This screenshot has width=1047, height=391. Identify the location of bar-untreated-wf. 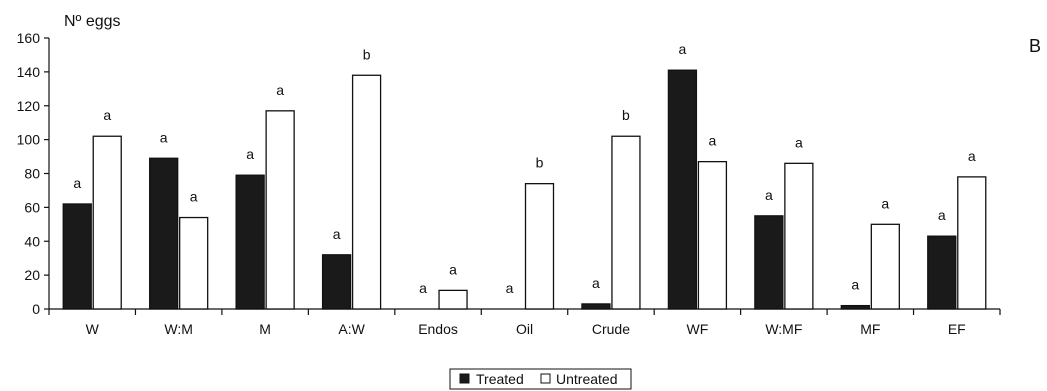
(712, 235).